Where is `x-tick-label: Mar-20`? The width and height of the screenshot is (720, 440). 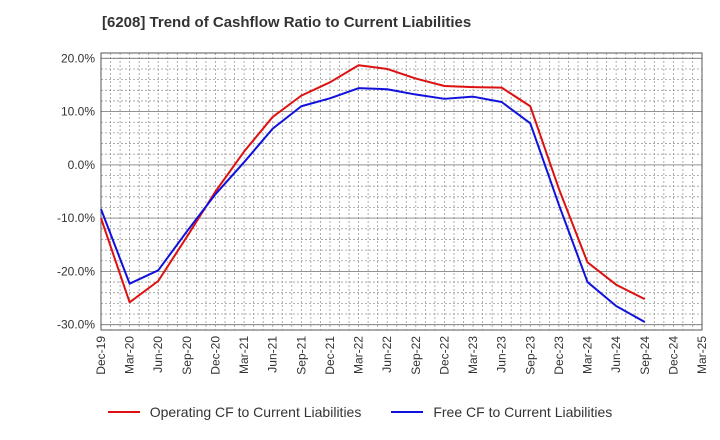
x-tick-label: Mar-20 is located at coordinates (130, 355).